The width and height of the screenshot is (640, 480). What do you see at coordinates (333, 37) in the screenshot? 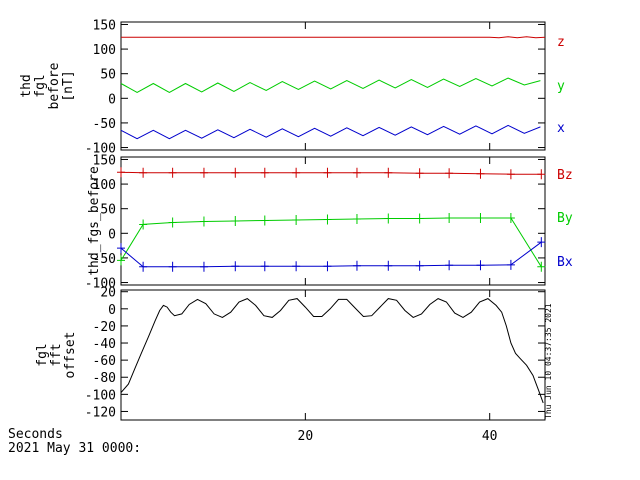
I see `series-line-z` at bounding box center [333, 37].